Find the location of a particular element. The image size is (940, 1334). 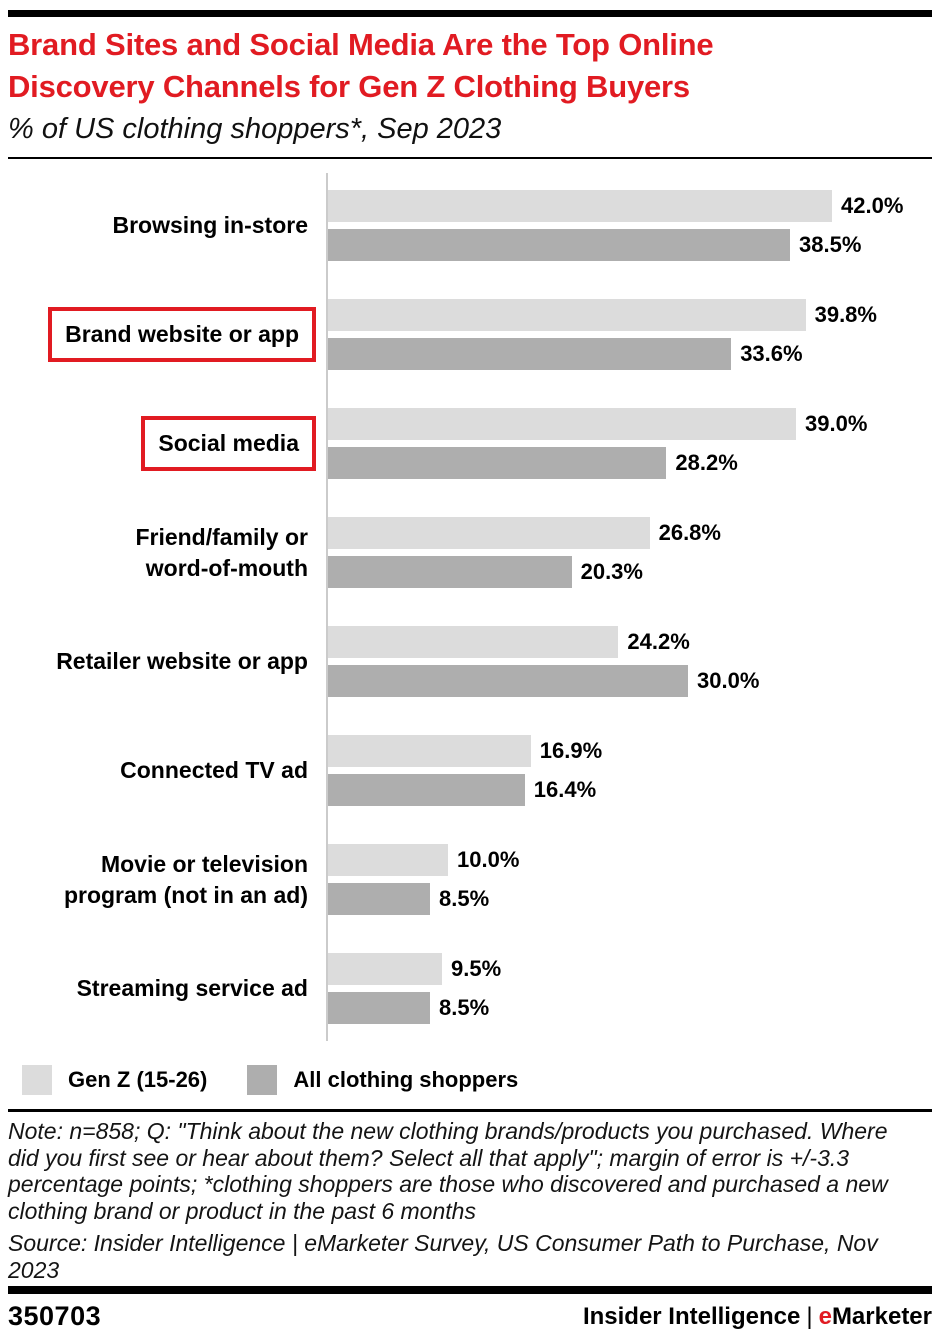

bars-cell: 42.0% 38.5% is located at coordinates (624, 225).